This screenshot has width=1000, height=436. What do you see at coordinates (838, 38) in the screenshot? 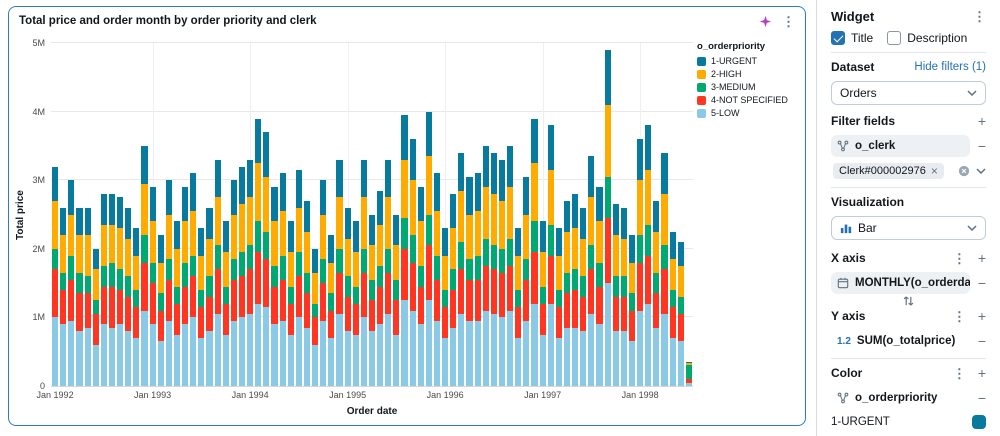
I see `title-checkbox-box` at bounding box center [838, 38].